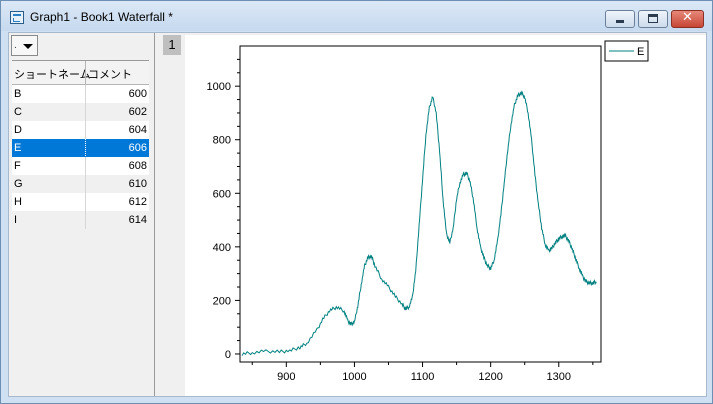  I want to click on column-divider, so click(85, 72).